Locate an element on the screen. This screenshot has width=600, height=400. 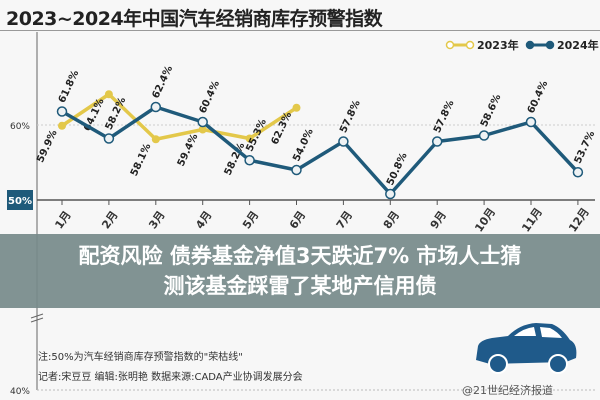
data-label: 62.3% is located at coordinates (282, 128).